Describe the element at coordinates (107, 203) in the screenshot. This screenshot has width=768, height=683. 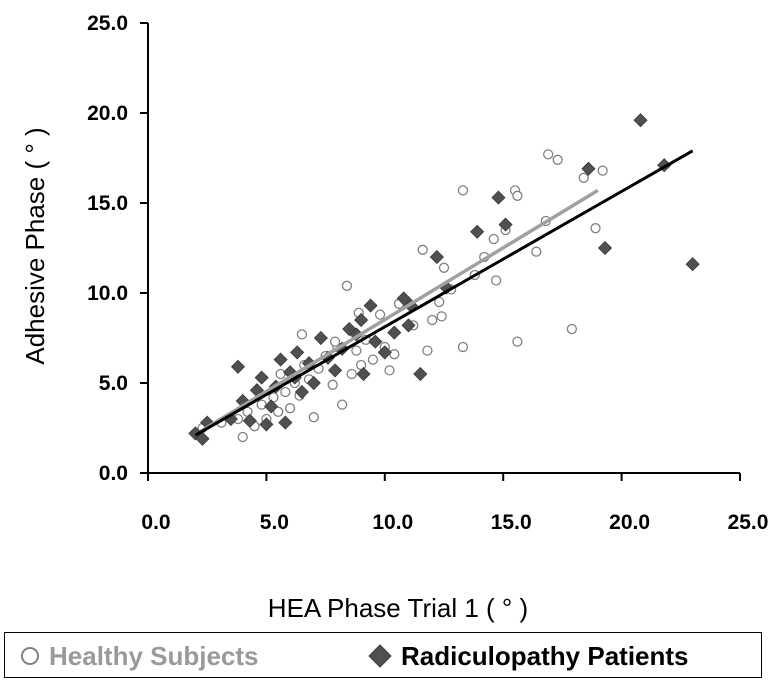
I see `y-tick-label: 15.0` at that location.